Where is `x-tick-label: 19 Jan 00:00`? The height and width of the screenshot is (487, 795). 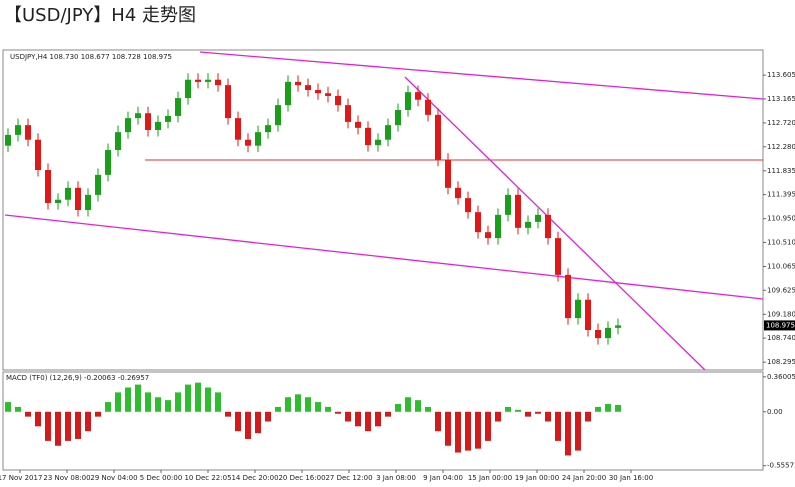 x-tick-label: 19 Jan 00:00 is located at coordinates (537, 478).